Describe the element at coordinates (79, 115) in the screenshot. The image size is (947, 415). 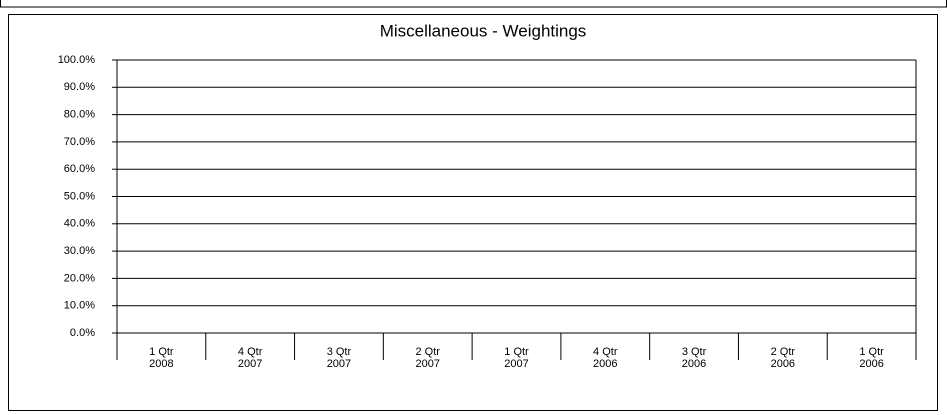
I see `y-tick-label: 80.0%` at that location.